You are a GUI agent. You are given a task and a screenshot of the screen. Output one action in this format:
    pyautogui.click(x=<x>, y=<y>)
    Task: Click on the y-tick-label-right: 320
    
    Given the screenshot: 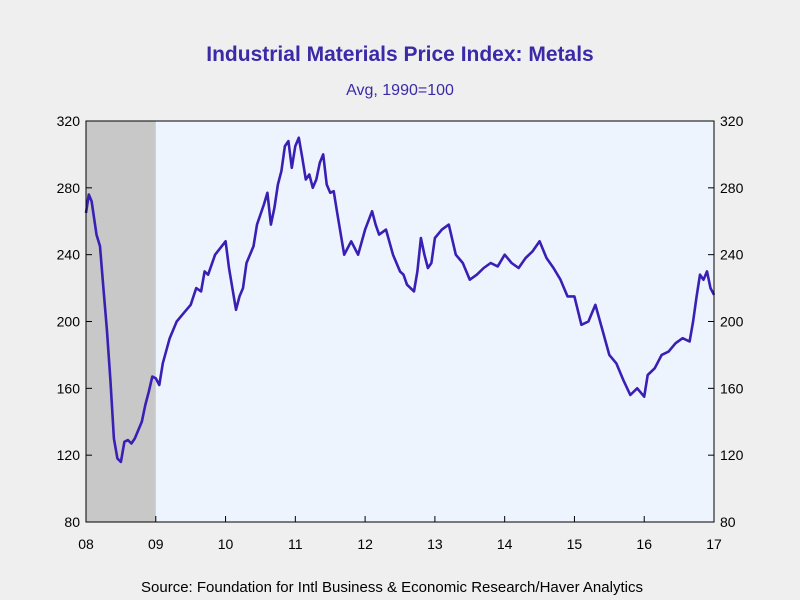 What is the action you would take?
    pyautogui.click(x=732, y=121)
    